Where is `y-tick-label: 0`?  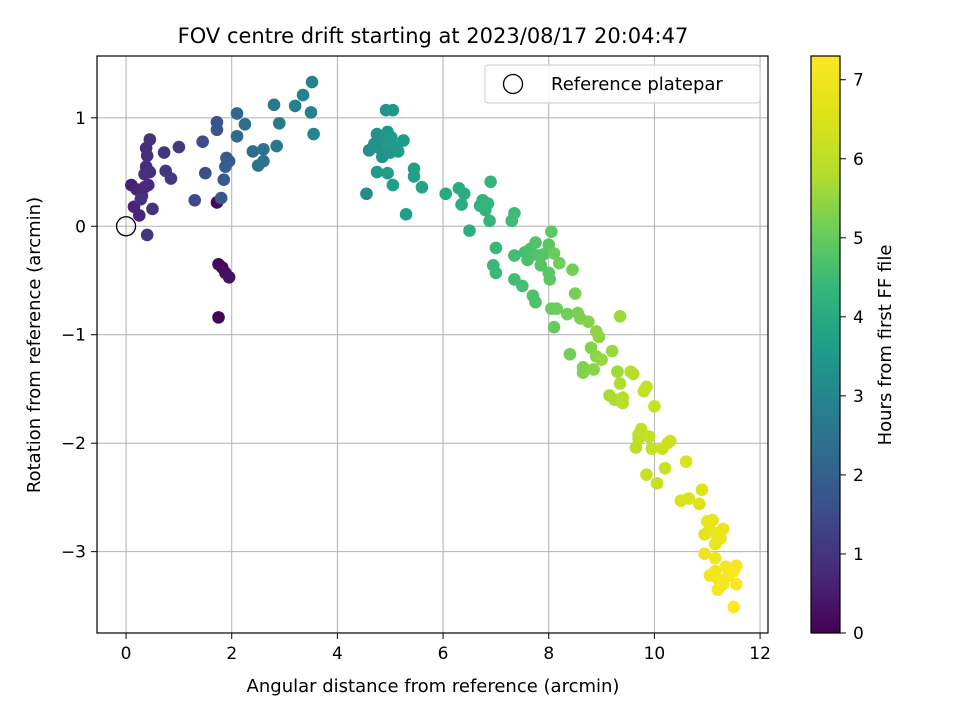 y-tick-label: 0 is located at coordinates (80, 227).